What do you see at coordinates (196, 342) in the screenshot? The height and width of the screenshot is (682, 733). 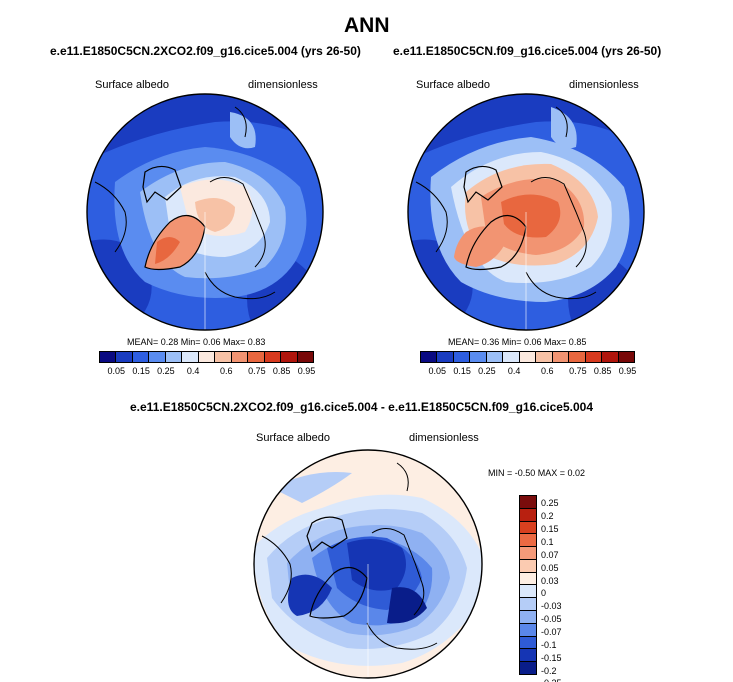 I see `panel1-stats: MEAN= 0.28 Min= 0.06 Max= 0.83` at bounding box center [196, 342].